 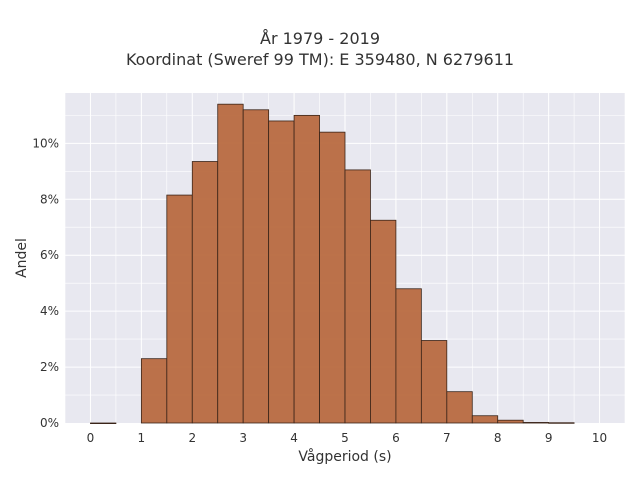 What do you see at coordinates (45, 283) in the screenshot?
I see `y-axis-ticks: 0% 2% 4% 6% 8% 10%` at bounding box center [45, 283].